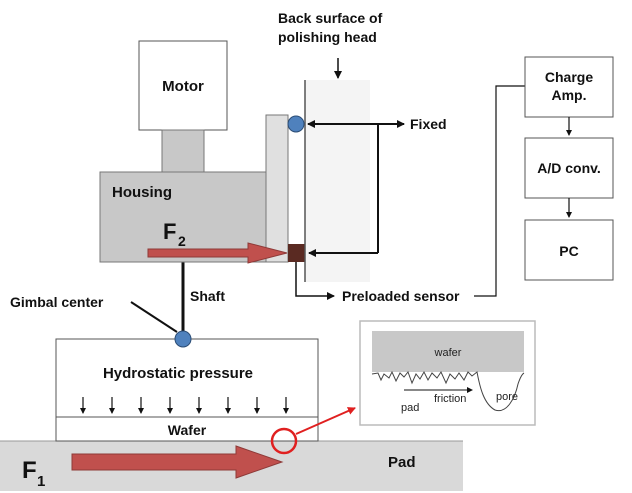  What do you see at coordinates (183, 339) in the screenshot?
I see `gimbal-center-joint` at bounding box center [183, 339].